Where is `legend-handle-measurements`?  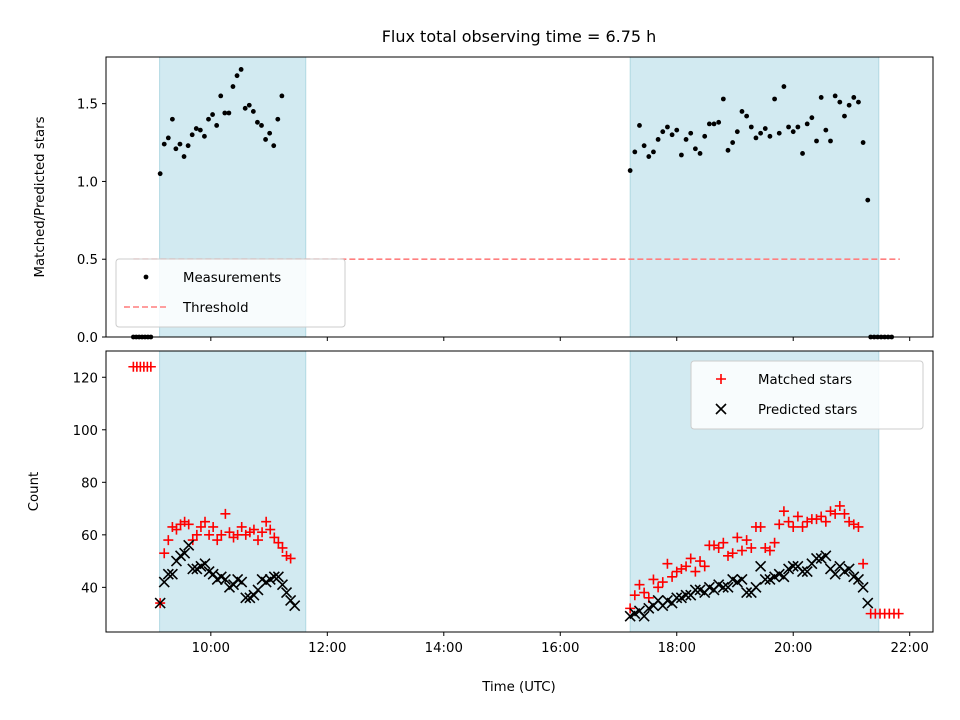 legend-handle-measurements is located at coordinates (146, 277).